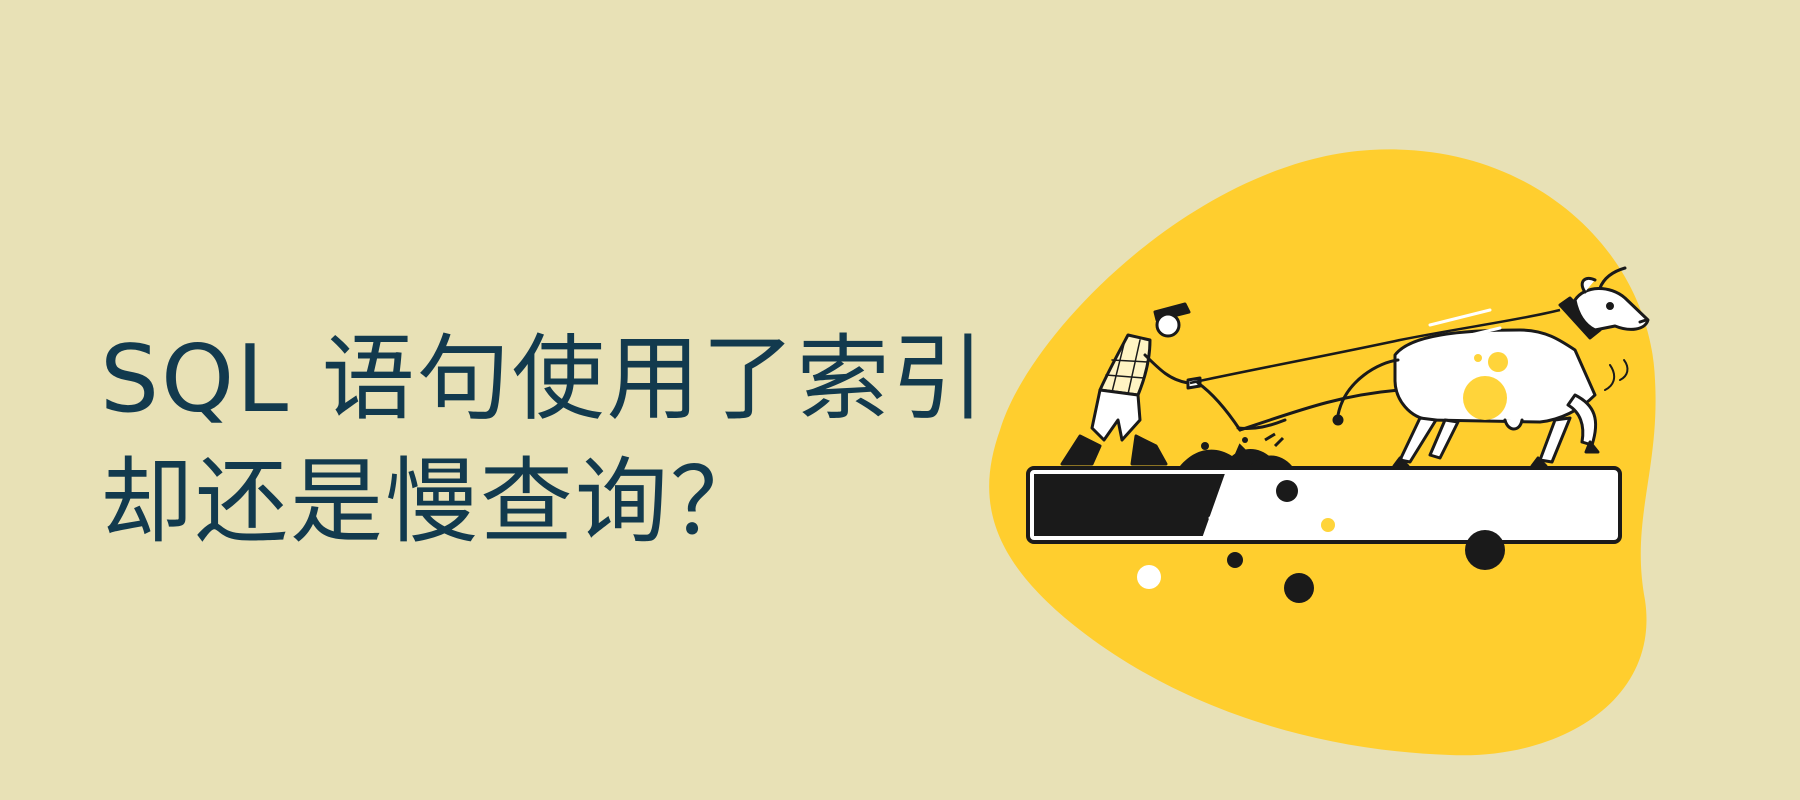 This screenshot has height=800, width=1800. What do you see at coordinates (1287, 491) in the screenshot?
I see `progress-bar-dot-black` at bounding box center [1287, 491].